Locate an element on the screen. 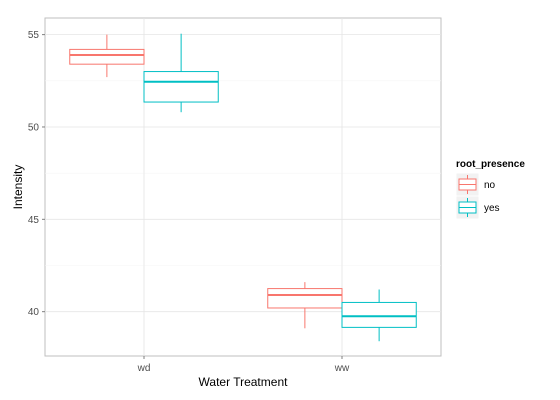 This screenshot has height=400, width=560. legend: root_presence no yes is located at coordinates (490, 189).